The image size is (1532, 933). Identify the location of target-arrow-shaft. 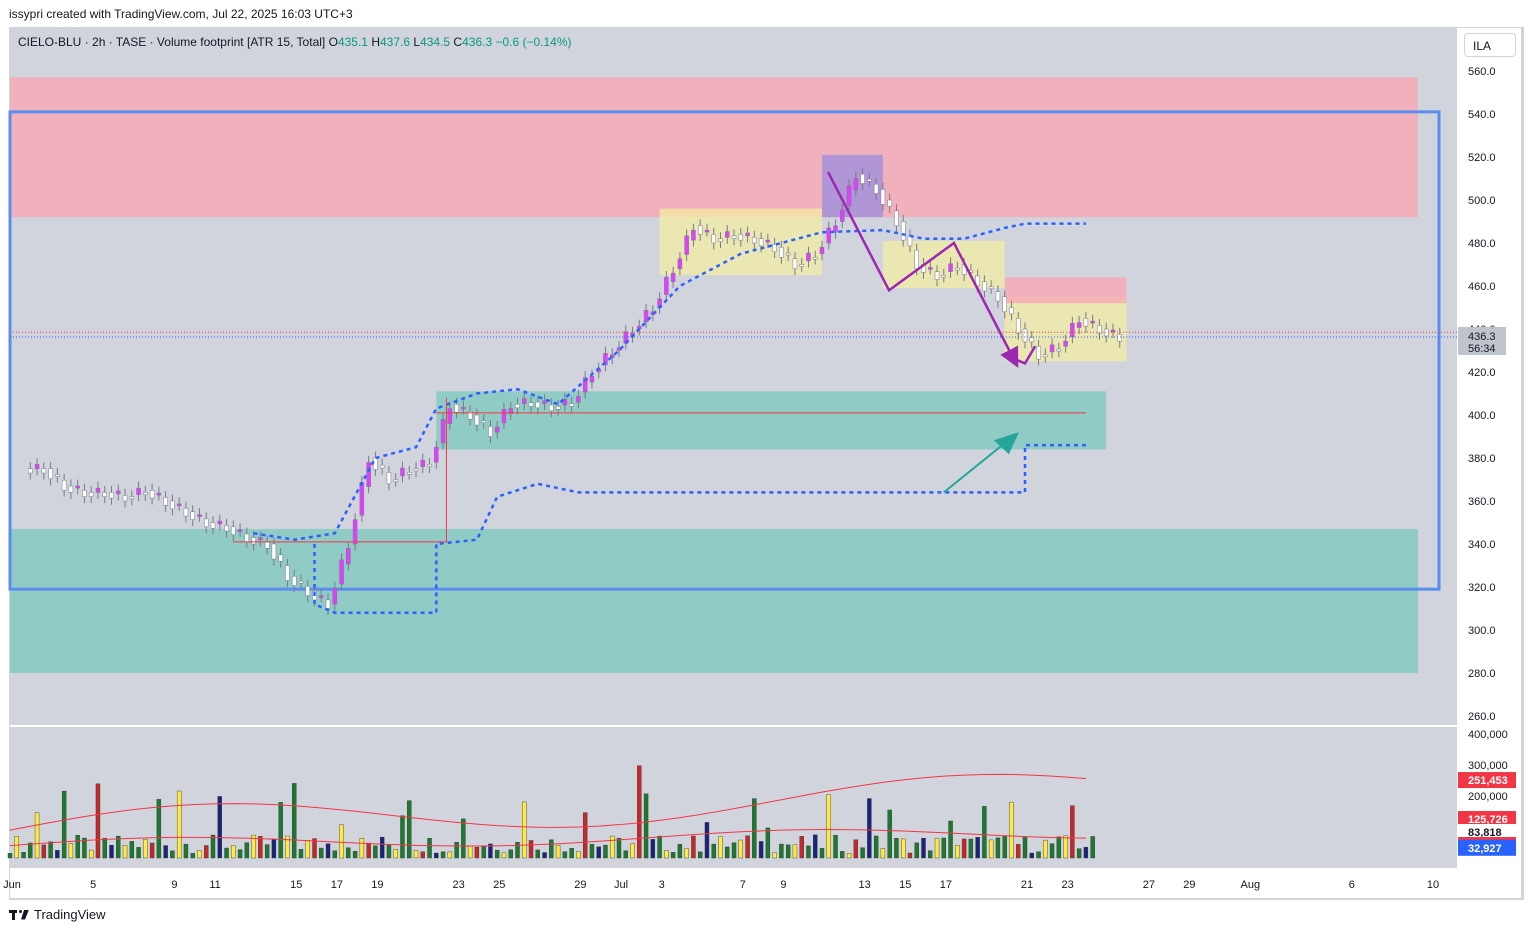
(977, 465).